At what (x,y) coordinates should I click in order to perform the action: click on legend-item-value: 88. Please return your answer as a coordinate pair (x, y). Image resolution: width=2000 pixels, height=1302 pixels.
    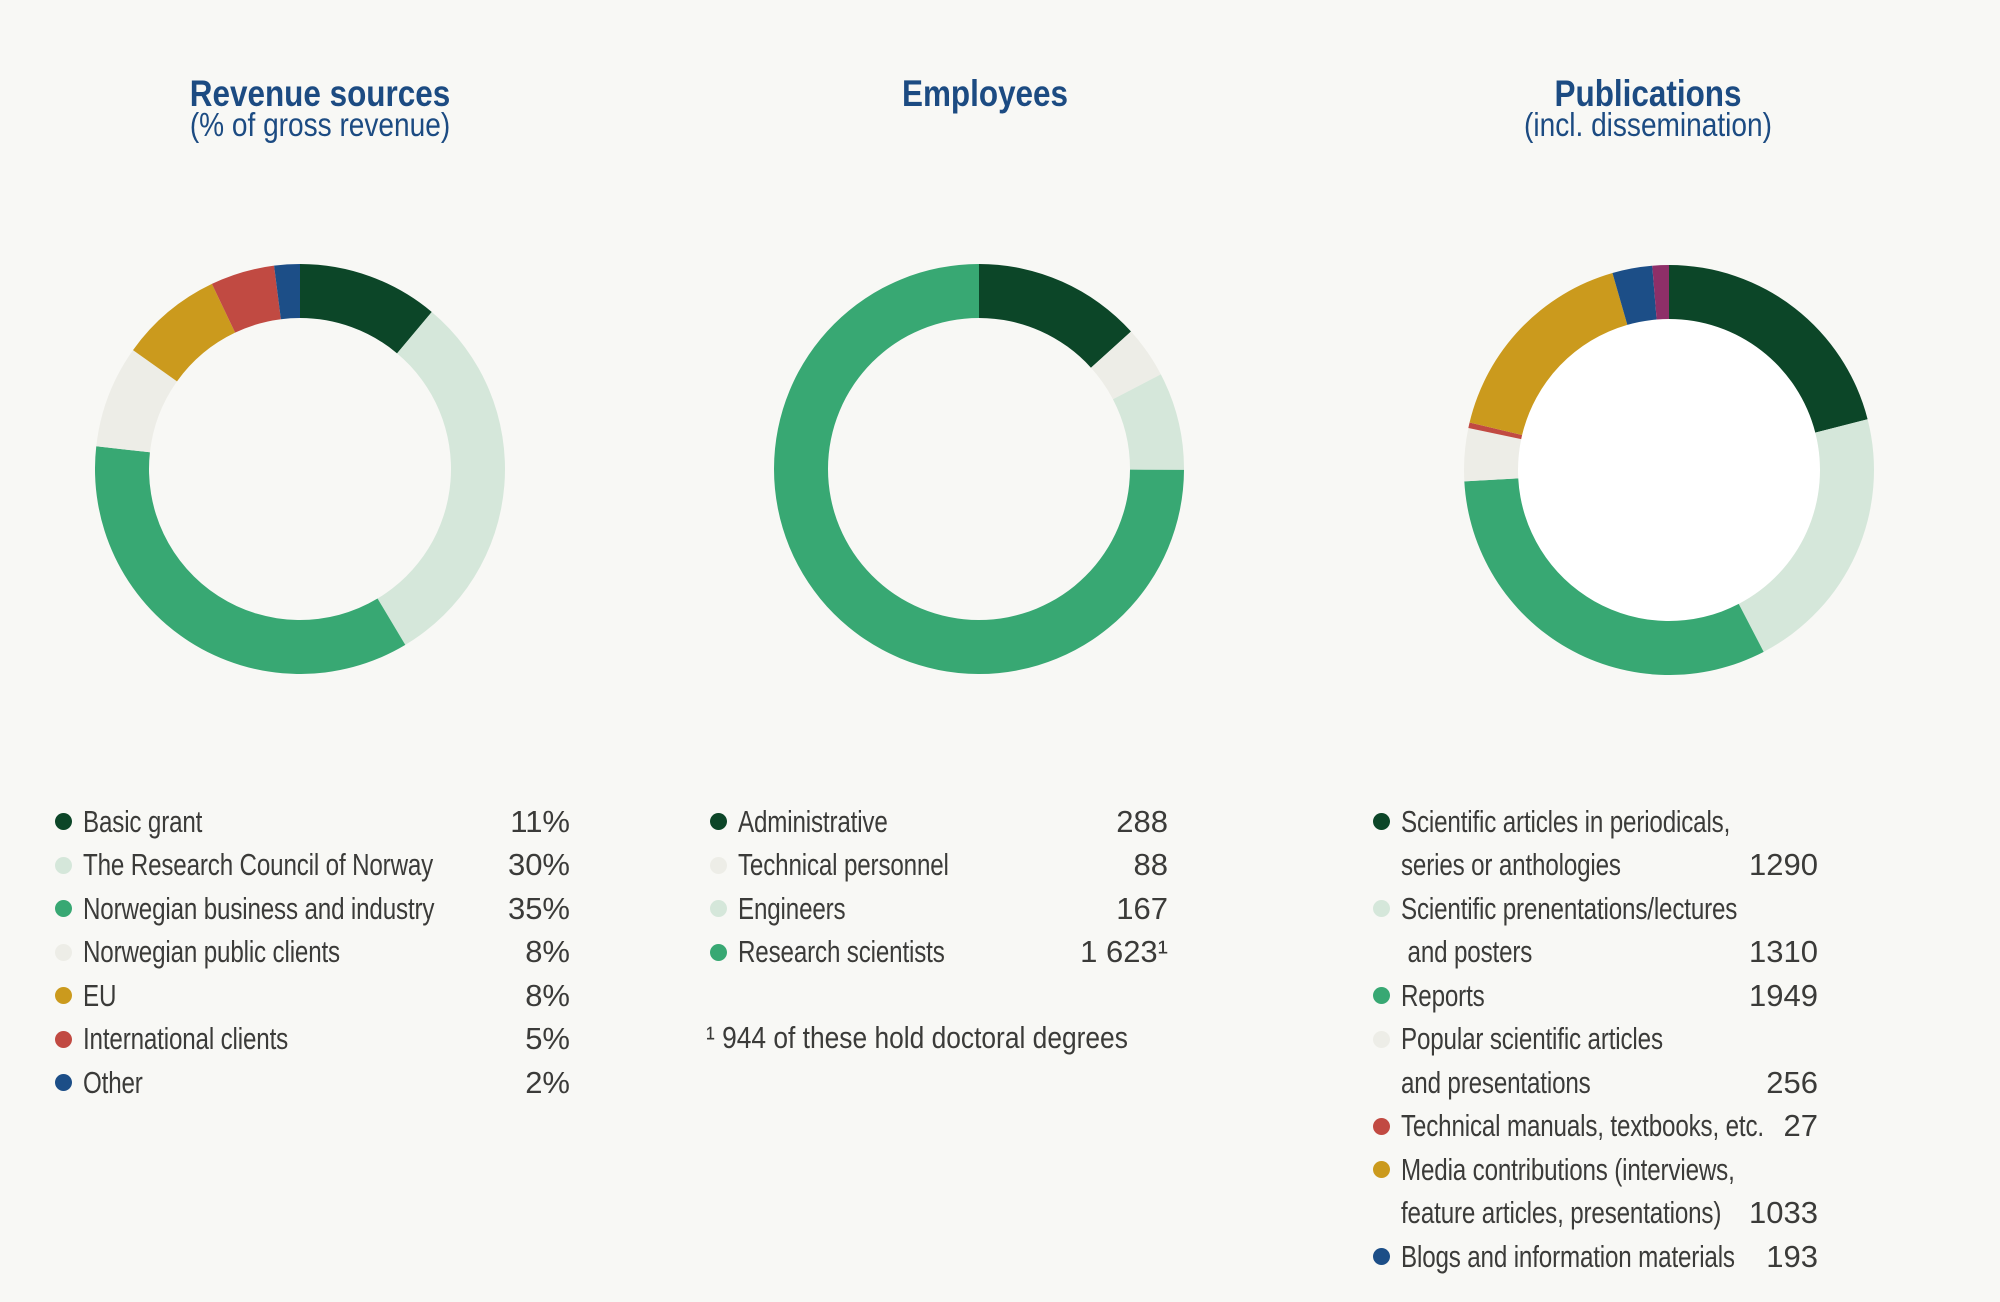
    Looking at the image, I should click on (1150, 865).